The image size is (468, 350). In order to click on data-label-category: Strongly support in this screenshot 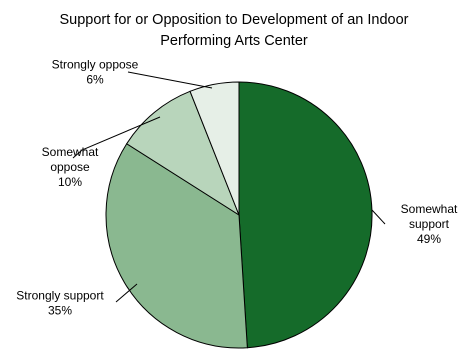, I will do `click(60, 296)`.